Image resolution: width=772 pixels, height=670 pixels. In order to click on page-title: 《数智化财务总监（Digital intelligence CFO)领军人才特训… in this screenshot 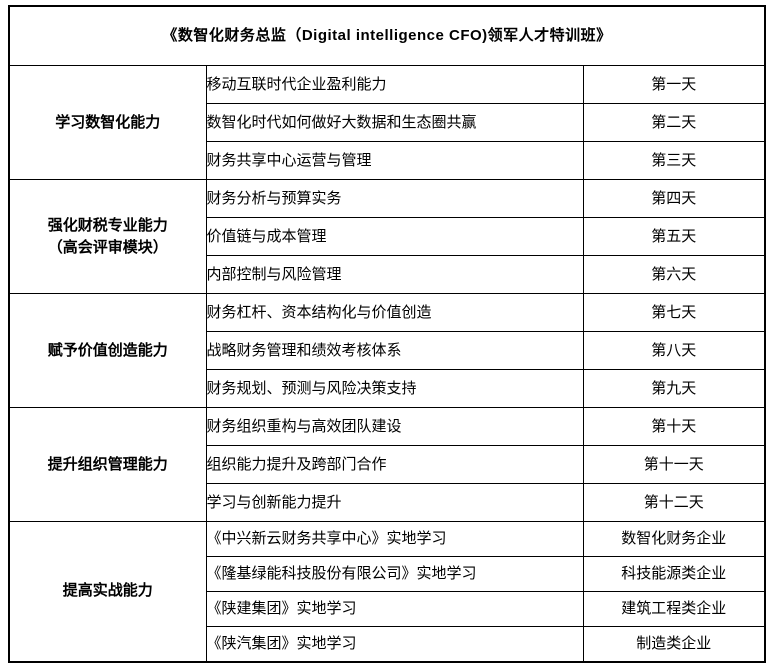, I will do `click(387, 35)`.